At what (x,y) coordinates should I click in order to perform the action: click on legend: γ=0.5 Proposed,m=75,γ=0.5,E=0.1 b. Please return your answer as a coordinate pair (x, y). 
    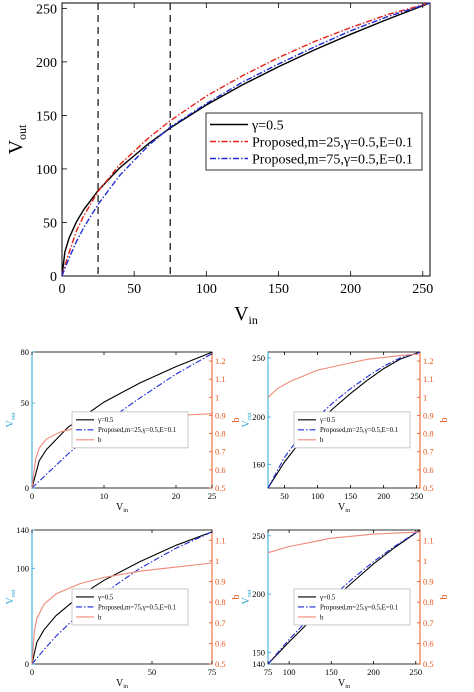
    Looking at the image, I should click on (130, 607).